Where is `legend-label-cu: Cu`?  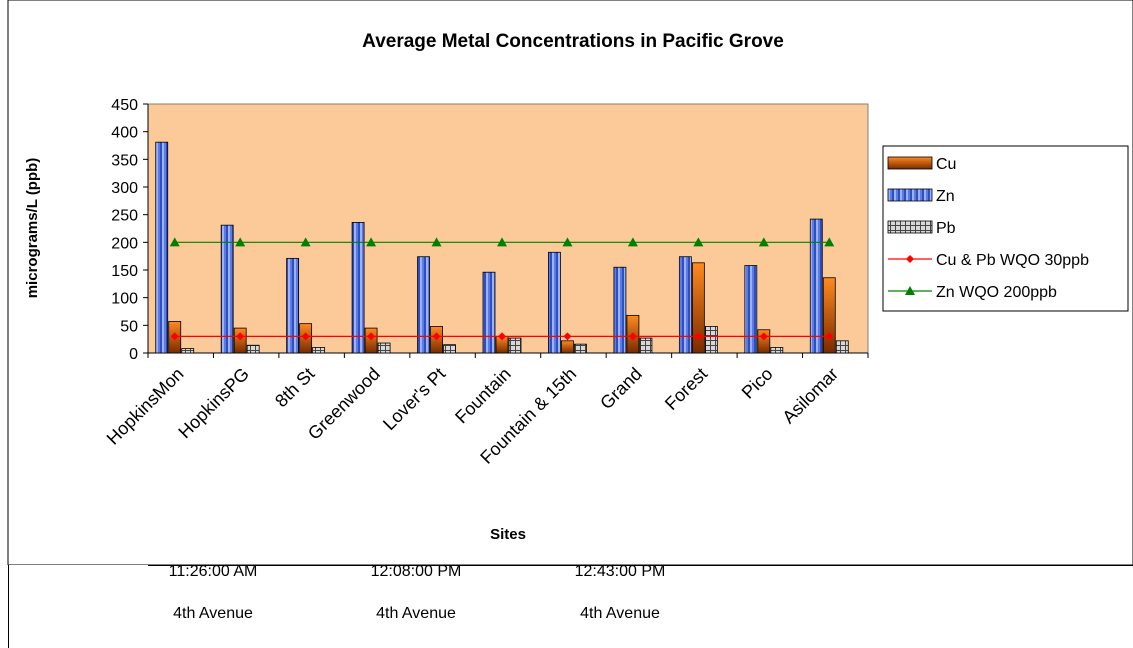 legend-label-cu: Cu is located at coordinates (946, 164).